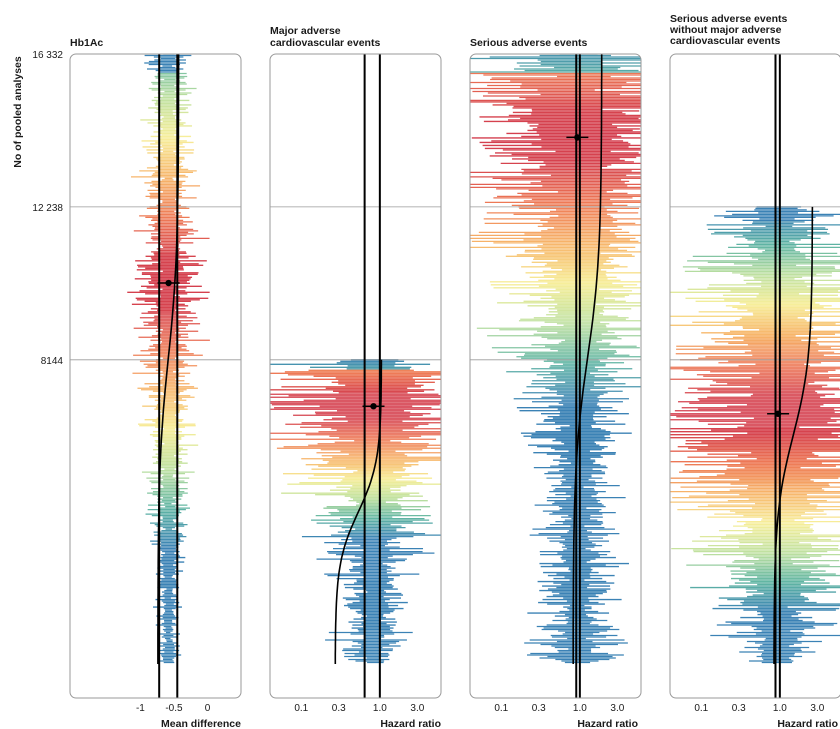  What do you see at coordinates (305, 31) in the screenshot?
I see `panel-title-line: Major adverse` at bounding box center [305, 31].